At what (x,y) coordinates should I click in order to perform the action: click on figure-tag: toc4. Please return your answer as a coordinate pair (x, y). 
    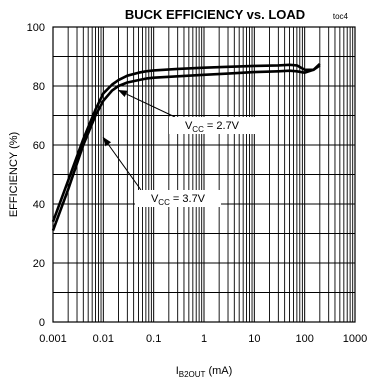
    Looking at the image, I should click on (341, 16).